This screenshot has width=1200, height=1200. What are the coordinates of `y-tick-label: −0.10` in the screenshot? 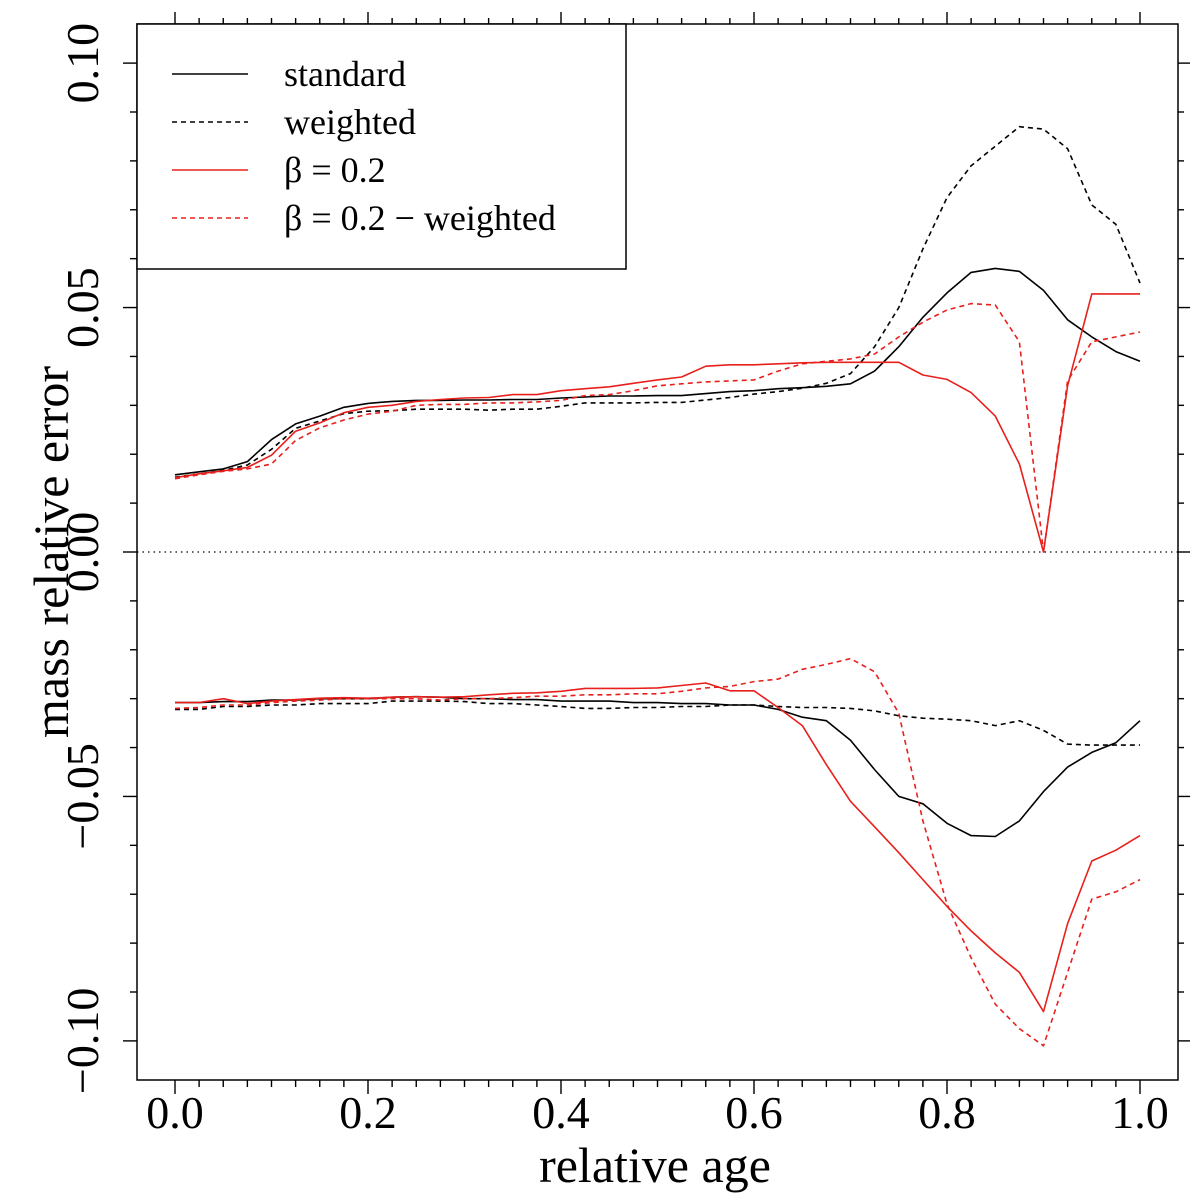 It's located at (82, 1041).